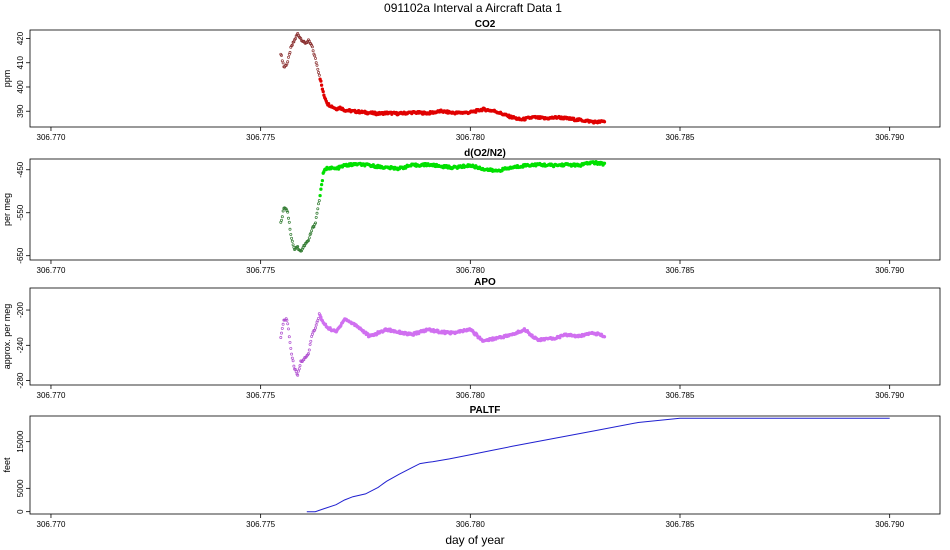 Image resolution: width=950 pixels, height=550 pixels. What do you see at coordinates (473, 8) in the screenshot?
I see `figure-title: 091102a Interval a Aircraft Data 1` at bounding box center [473, 8].